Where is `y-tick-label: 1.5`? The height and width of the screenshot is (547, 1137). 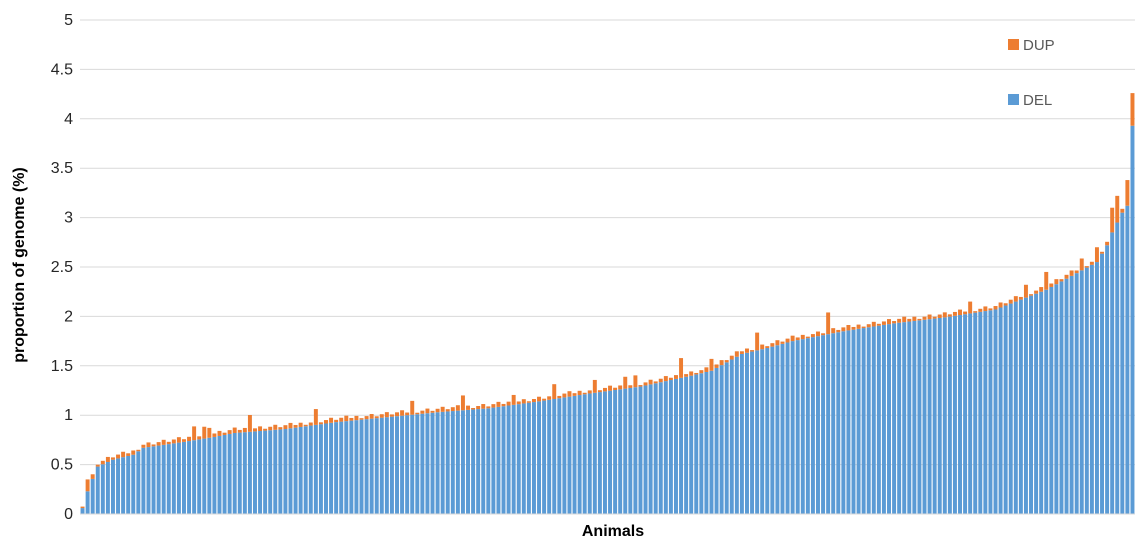 y-tick-label: 1.5 is located at coordinates (62, 366).